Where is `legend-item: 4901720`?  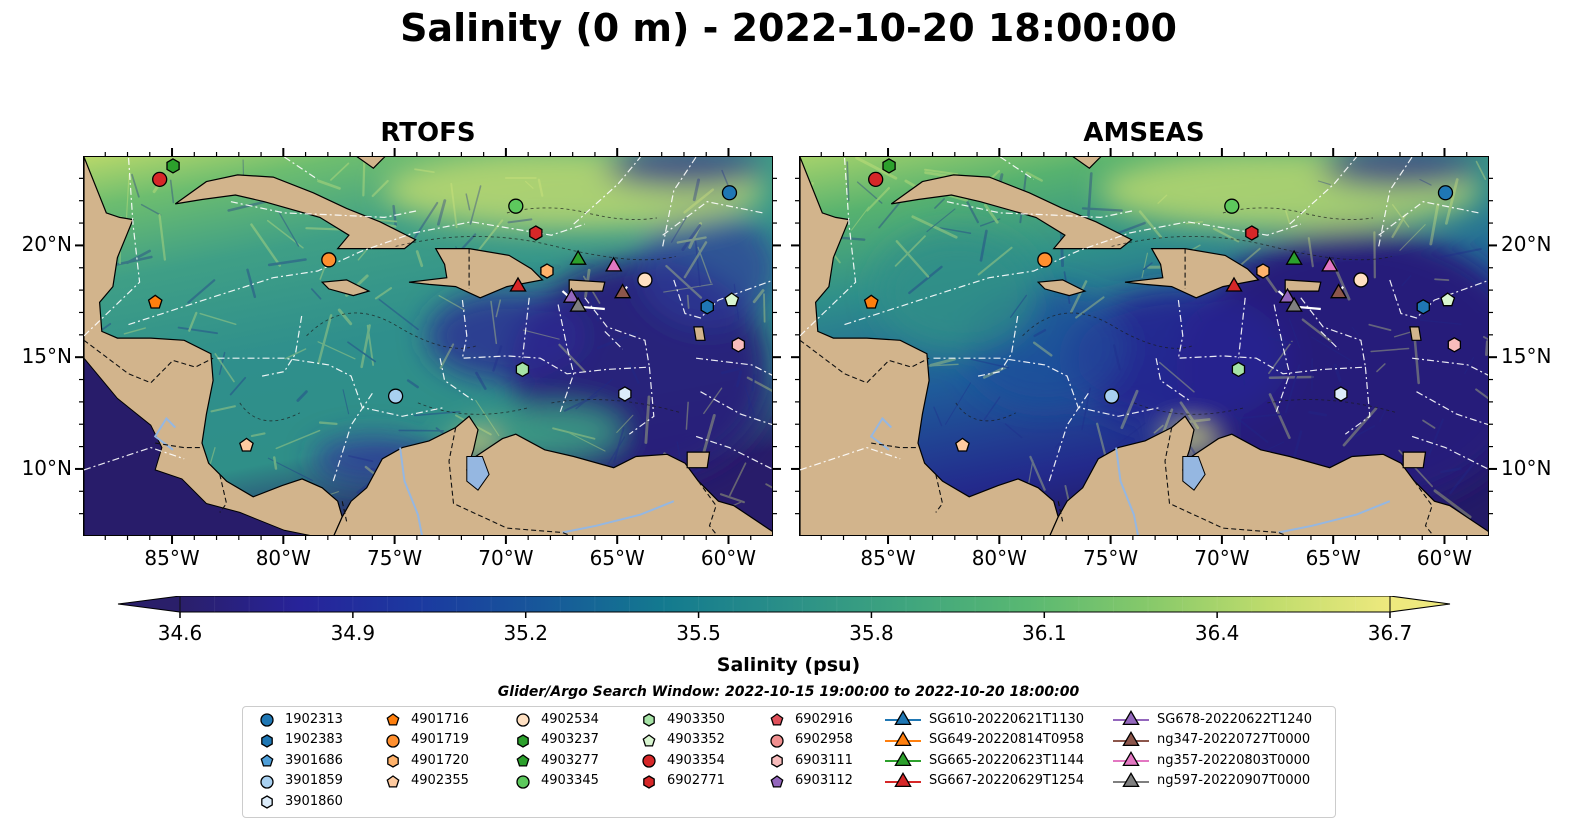 legend-item: 4901720 is located at coordinates (425, 760).